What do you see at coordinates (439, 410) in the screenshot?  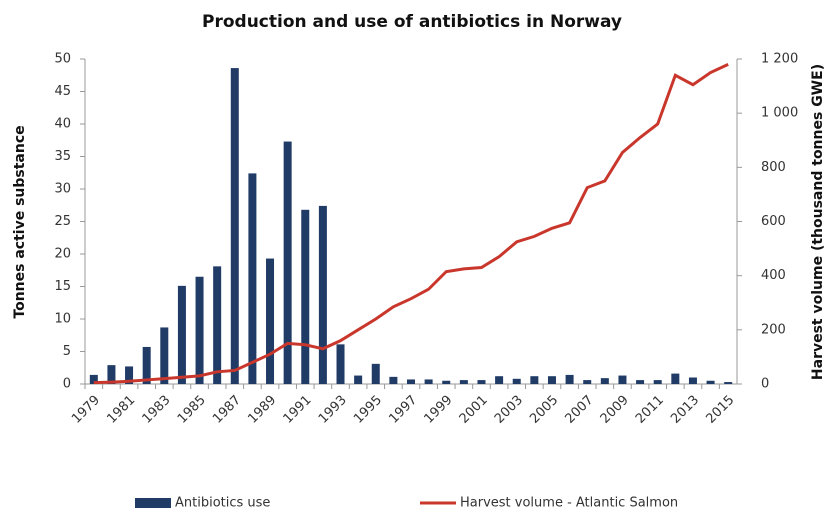 I see `x-tick-label: 1999` at bounding box center [439, 410].